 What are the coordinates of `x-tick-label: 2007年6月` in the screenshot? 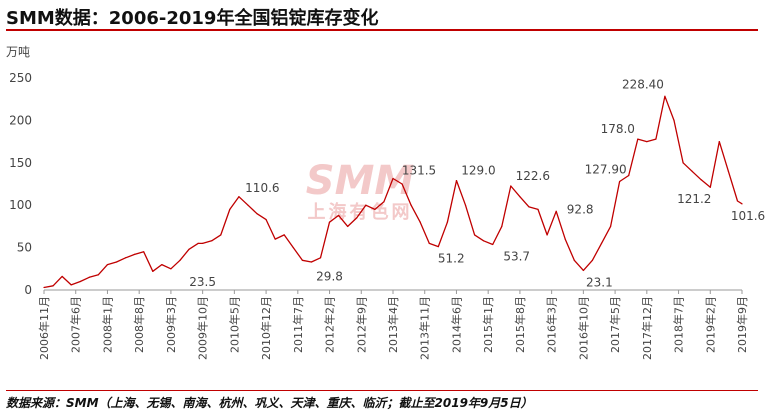 It's located at (76, 324).